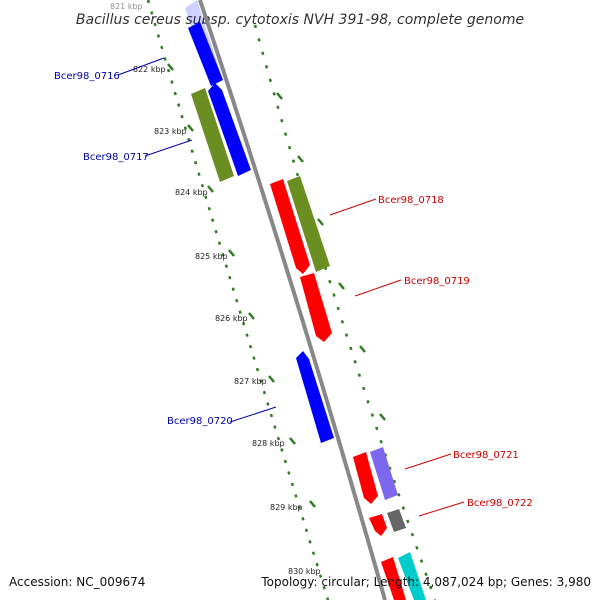 The width and height of the screenshot is (600, 600). What do you see at coordinates (384, 473) in the screenshot?
I see `gene-feature-0721-violet` at bounding box center [384, 473].